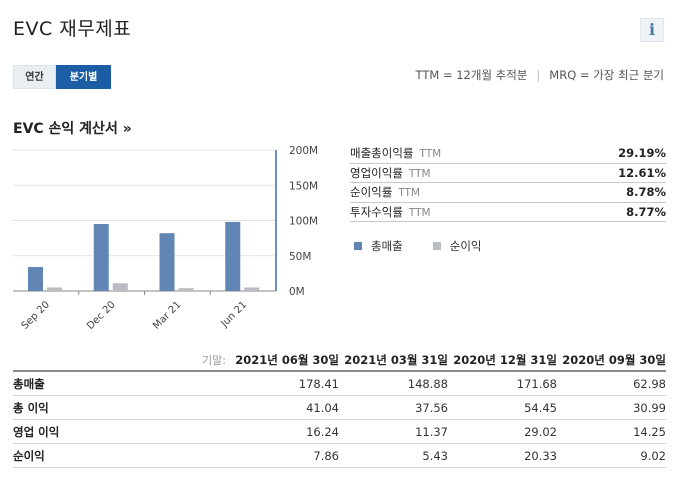  I want to click on table-row: 총 이익 41.04 37.56 54.45 30.99, so click(339, 408).